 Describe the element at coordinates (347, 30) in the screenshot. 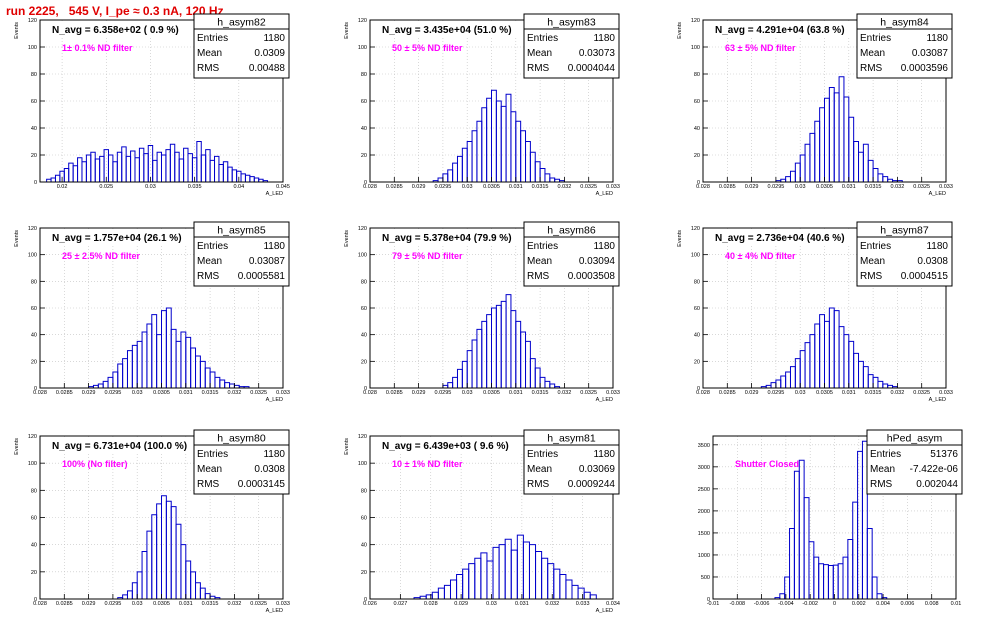

I see `chart-2-ylabel: Events` at that location.